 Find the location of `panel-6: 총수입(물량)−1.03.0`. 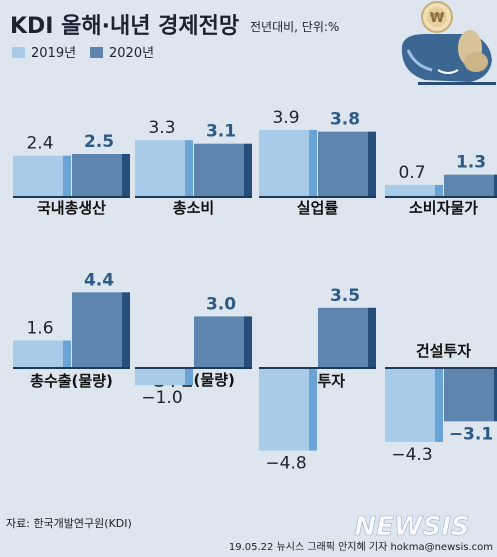

panel-6: 총수입(물량)−1.03.0 is located at coordinates (193, 351).